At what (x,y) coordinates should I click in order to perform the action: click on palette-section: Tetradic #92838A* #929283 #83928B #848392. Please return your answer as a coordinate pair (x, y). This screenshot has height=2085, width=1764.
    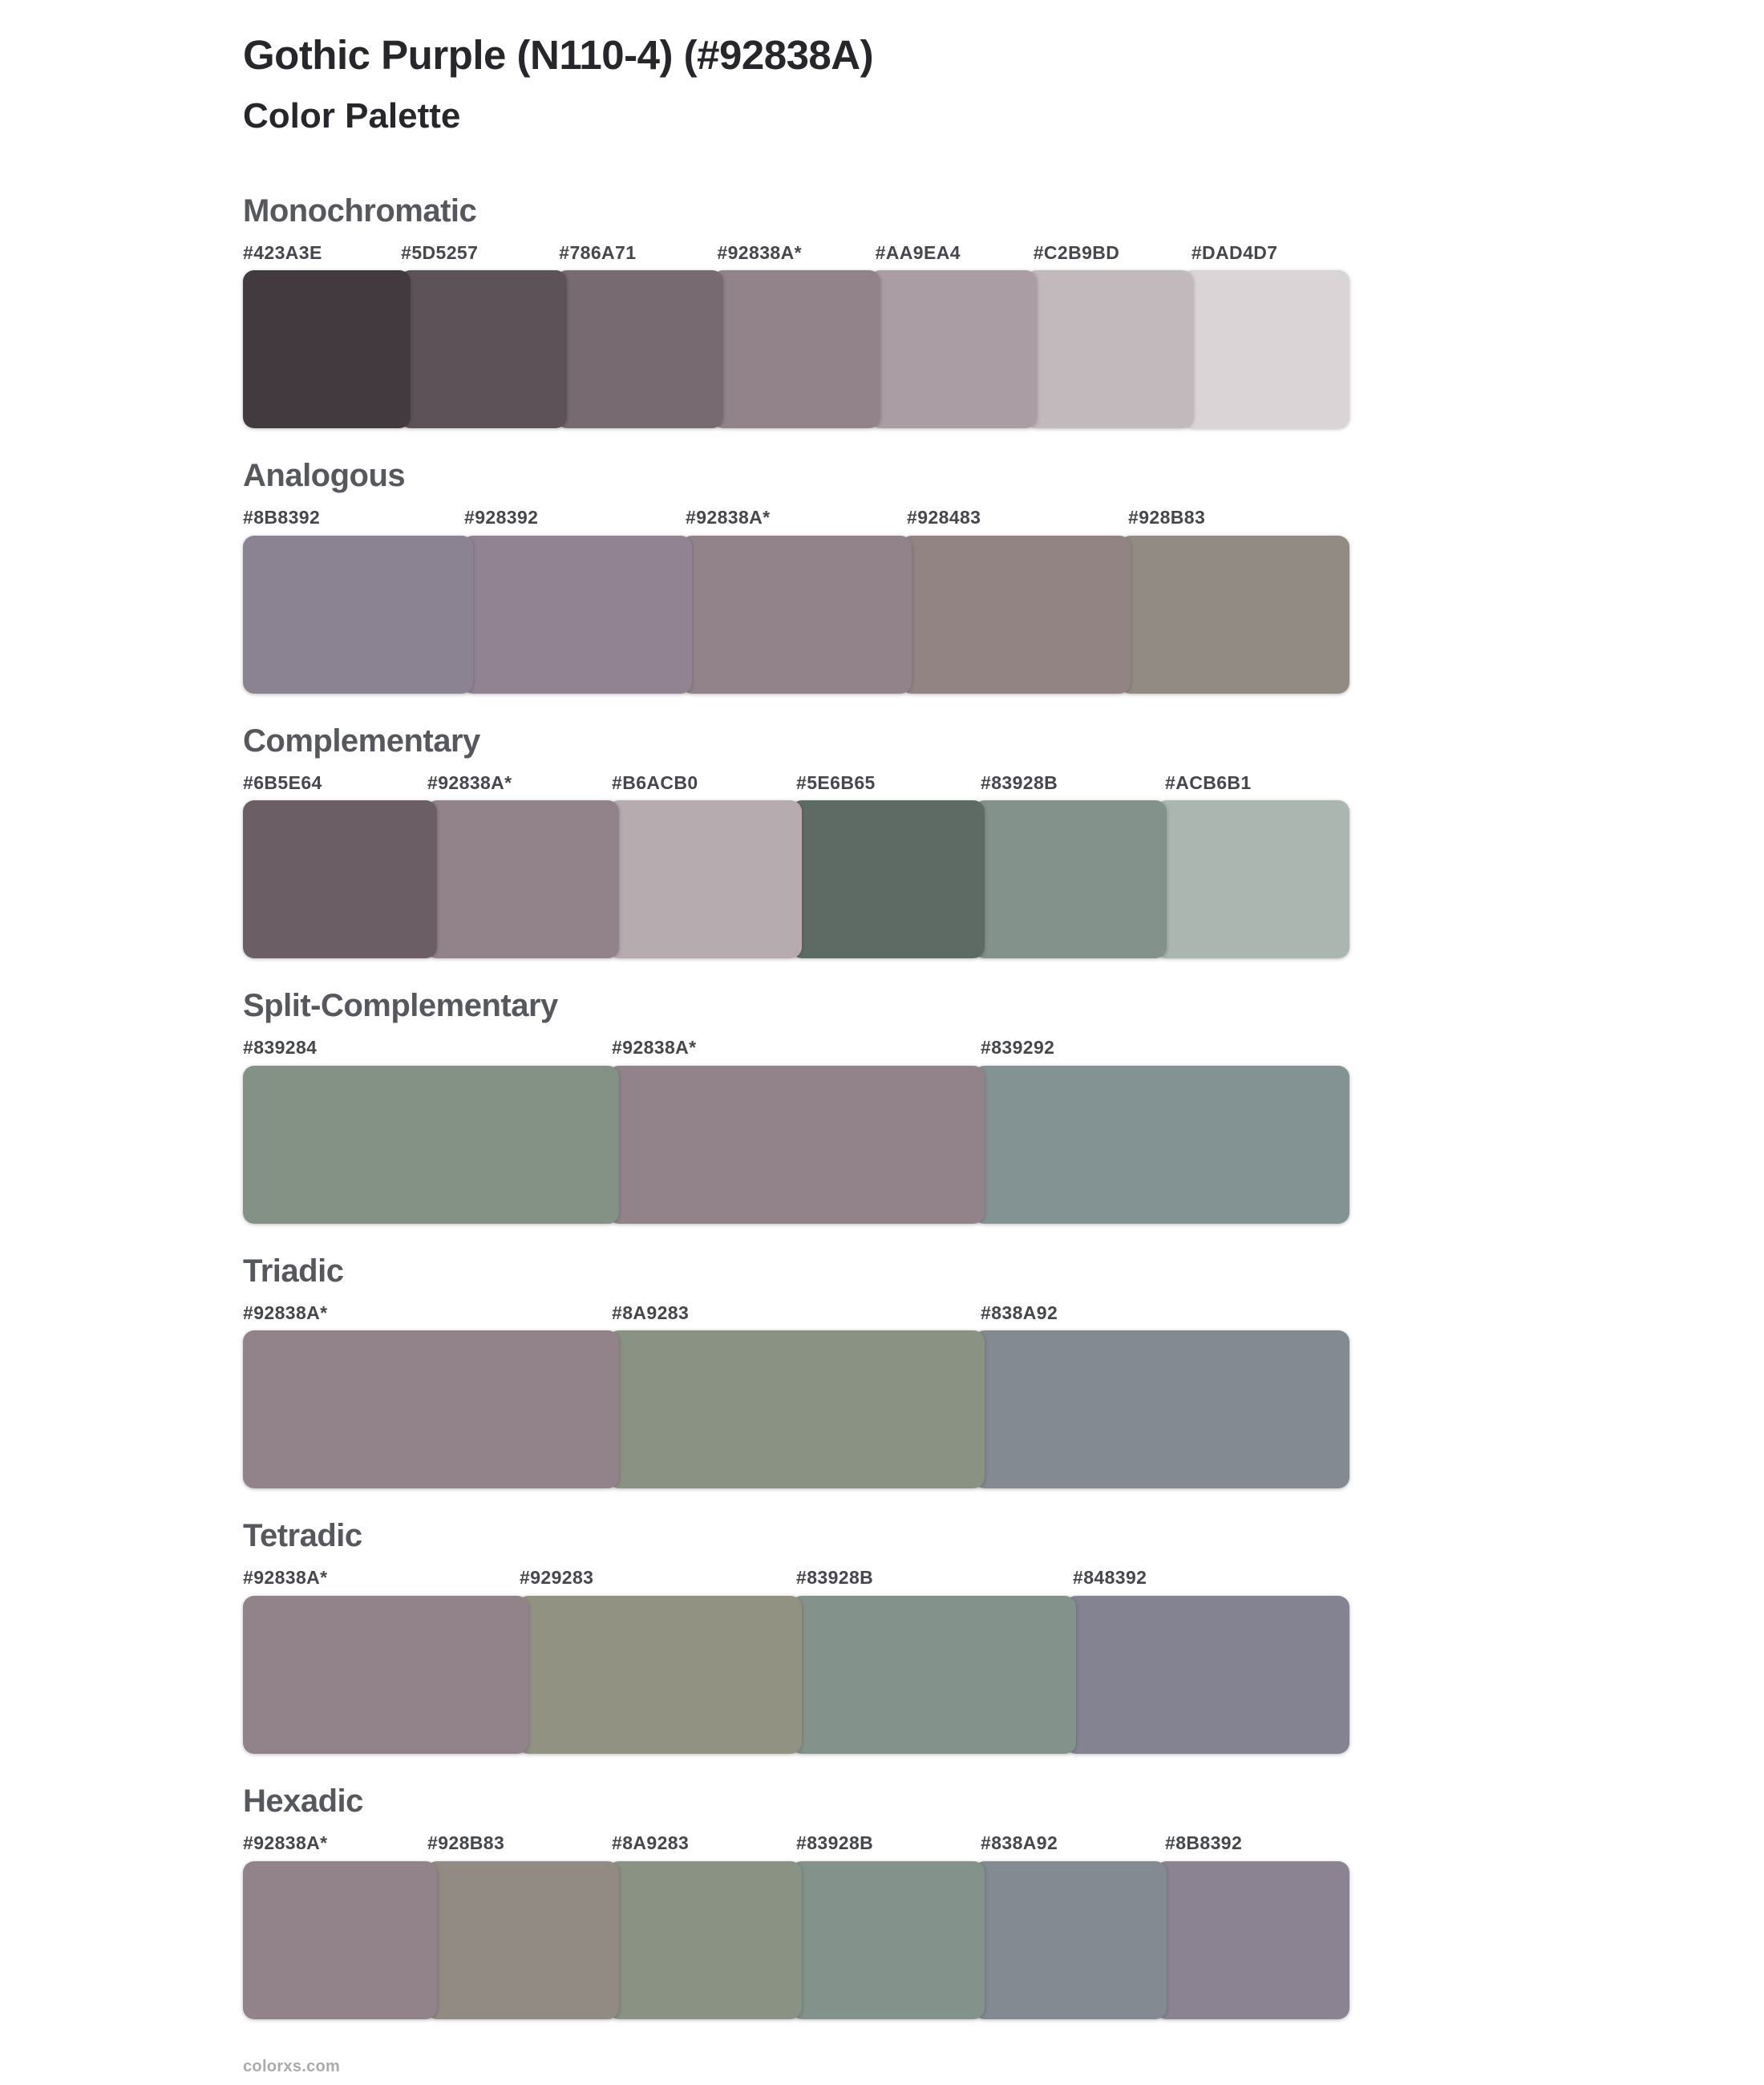
    Looking at the image, I should click on (796, 1636).